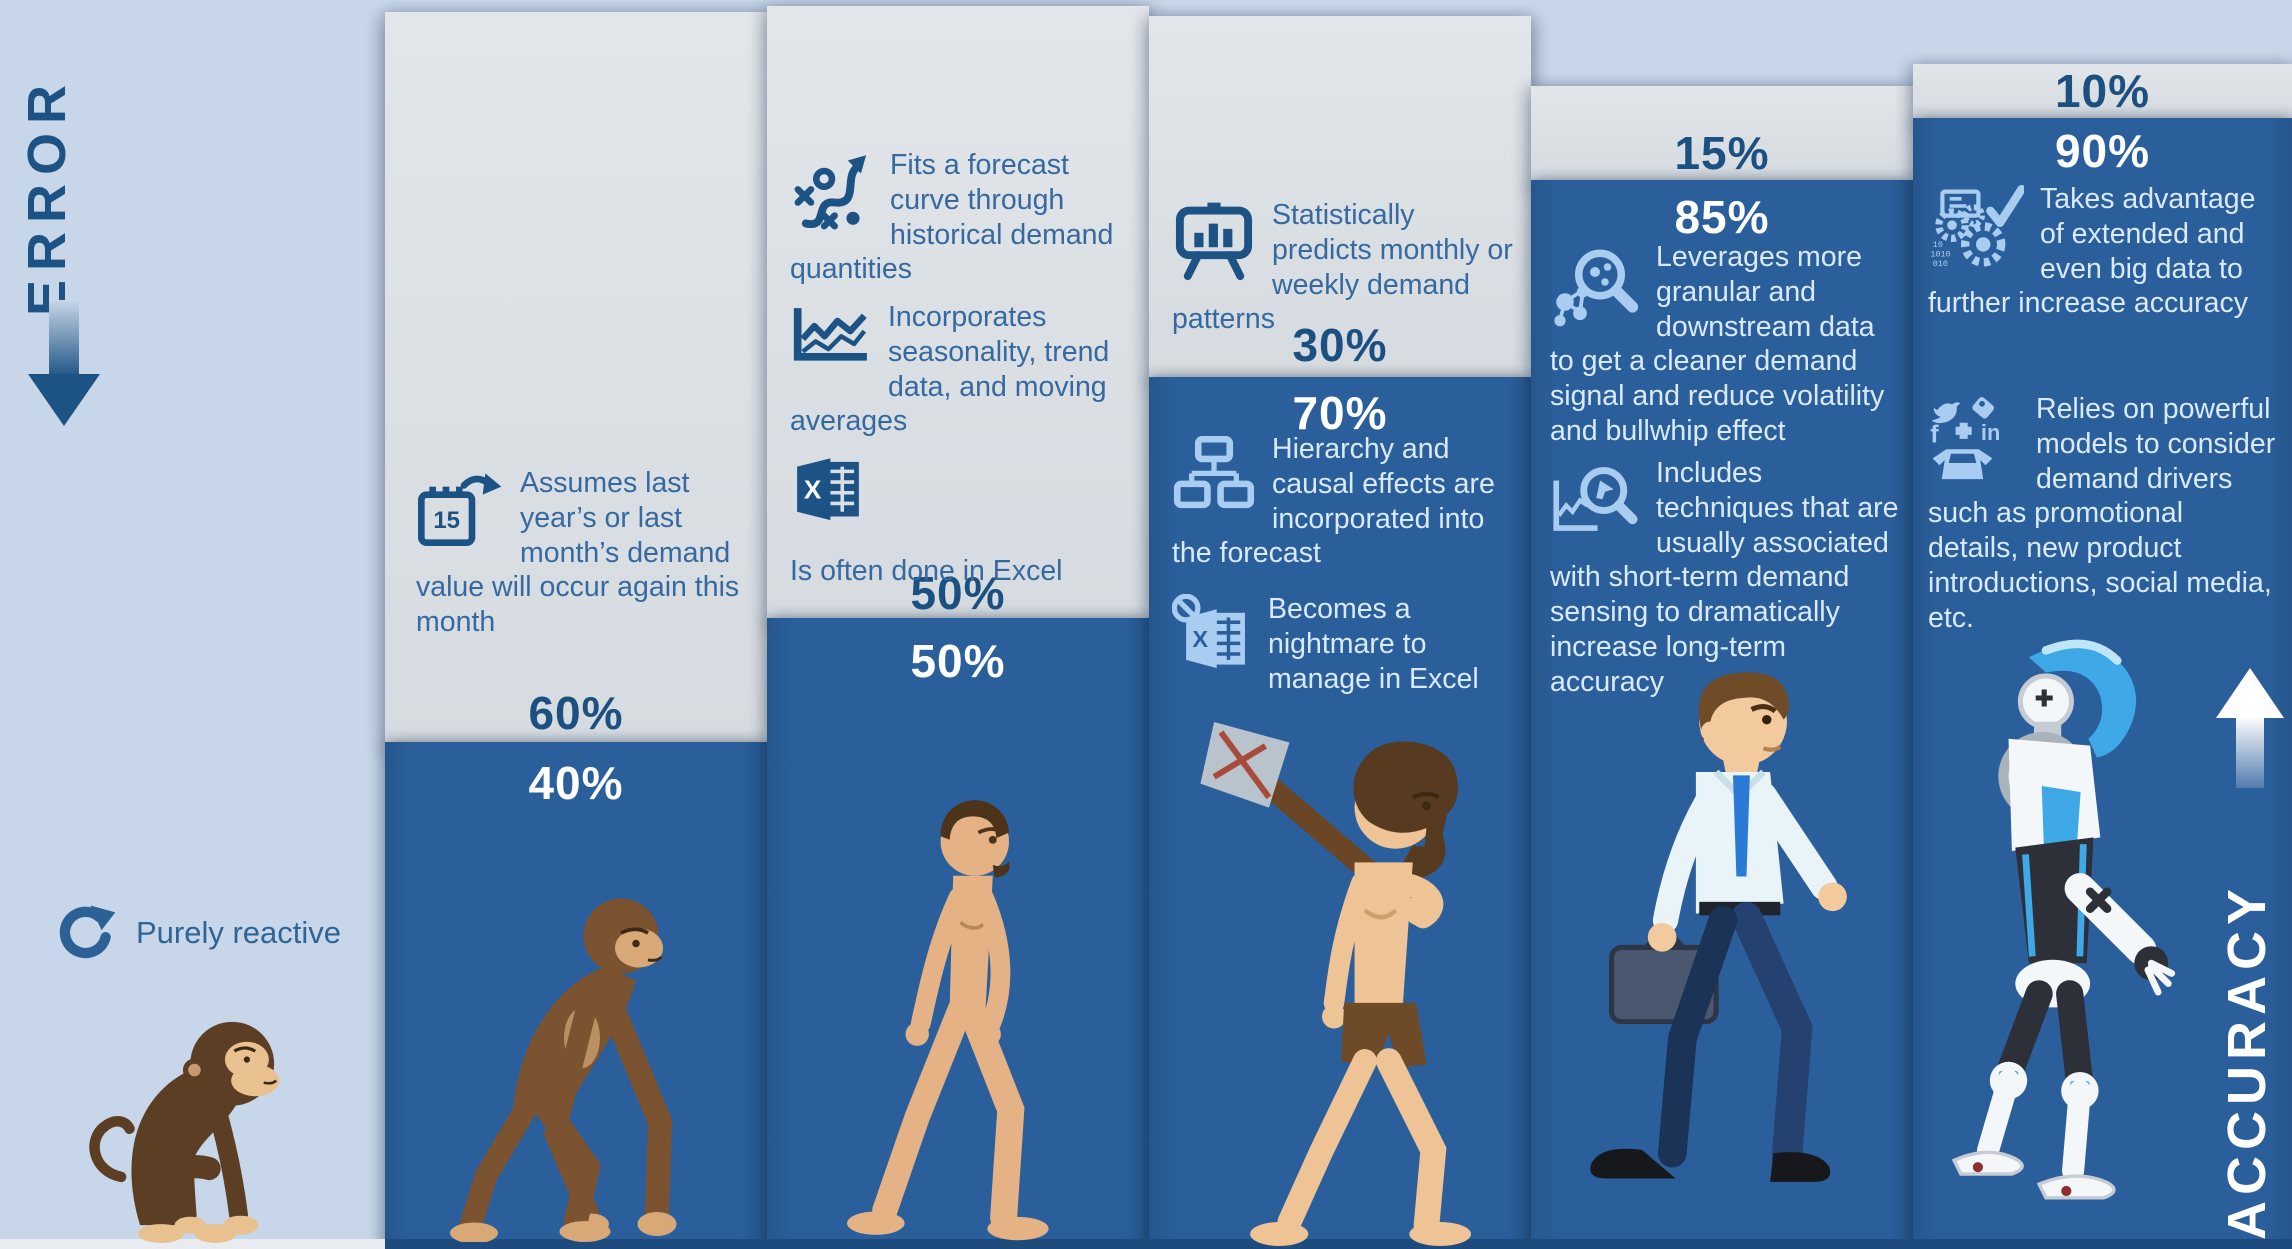 This screenshot has height=1249, width=2292. I want to click on svg-text: 010, so click(1940, 264).